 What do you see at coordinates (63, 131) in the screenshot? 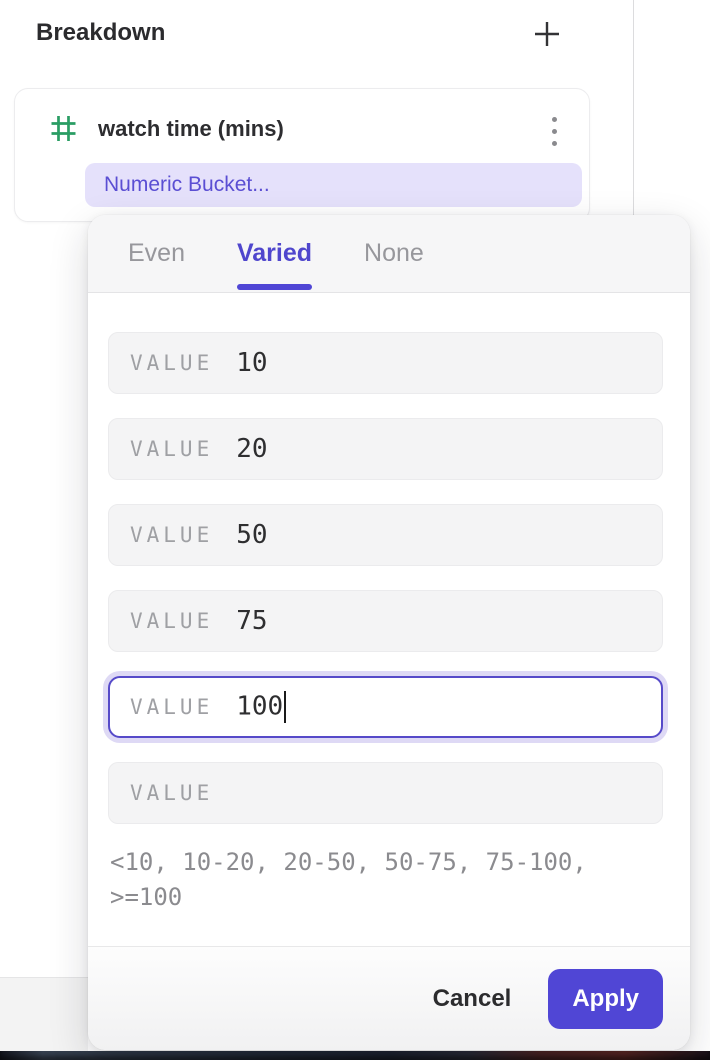
I see `hash-number-icon` at bounding box center [63, 131].